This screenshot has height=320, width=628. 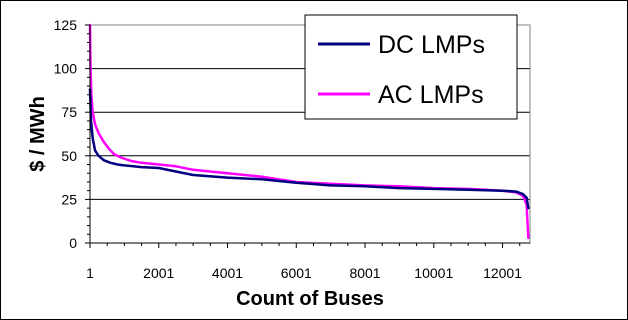 I want to click on x-tick-label: 8001, so click(x=364, y=273).